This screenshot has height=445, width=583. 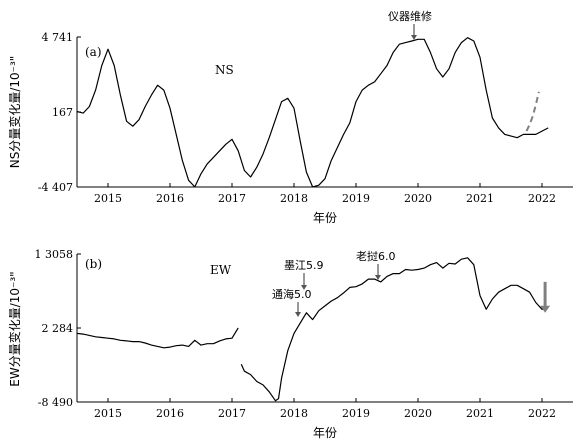 What do you see at coordinates (356, 198) in the screenshot?
I see `x-tick-label-a-2019: 2019` at bounding box center [356, 198].